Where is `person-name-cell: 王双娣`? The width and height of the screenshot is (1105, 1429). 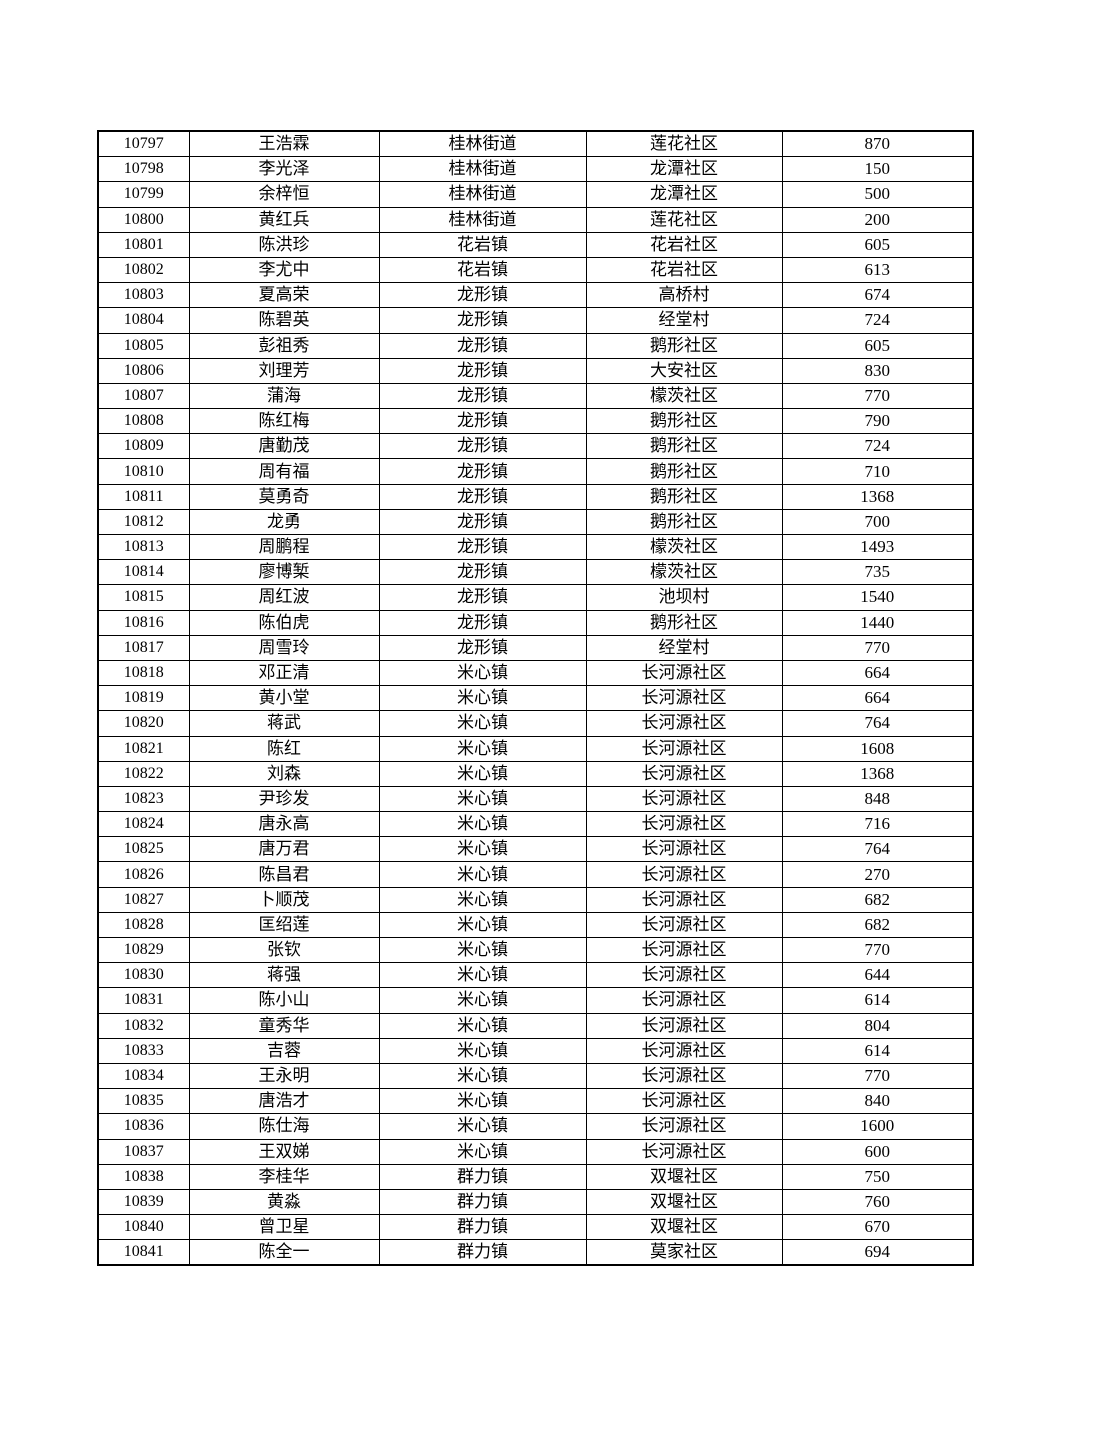
person-name-cell: 王双娣 is located at coordinates (284, 1151).